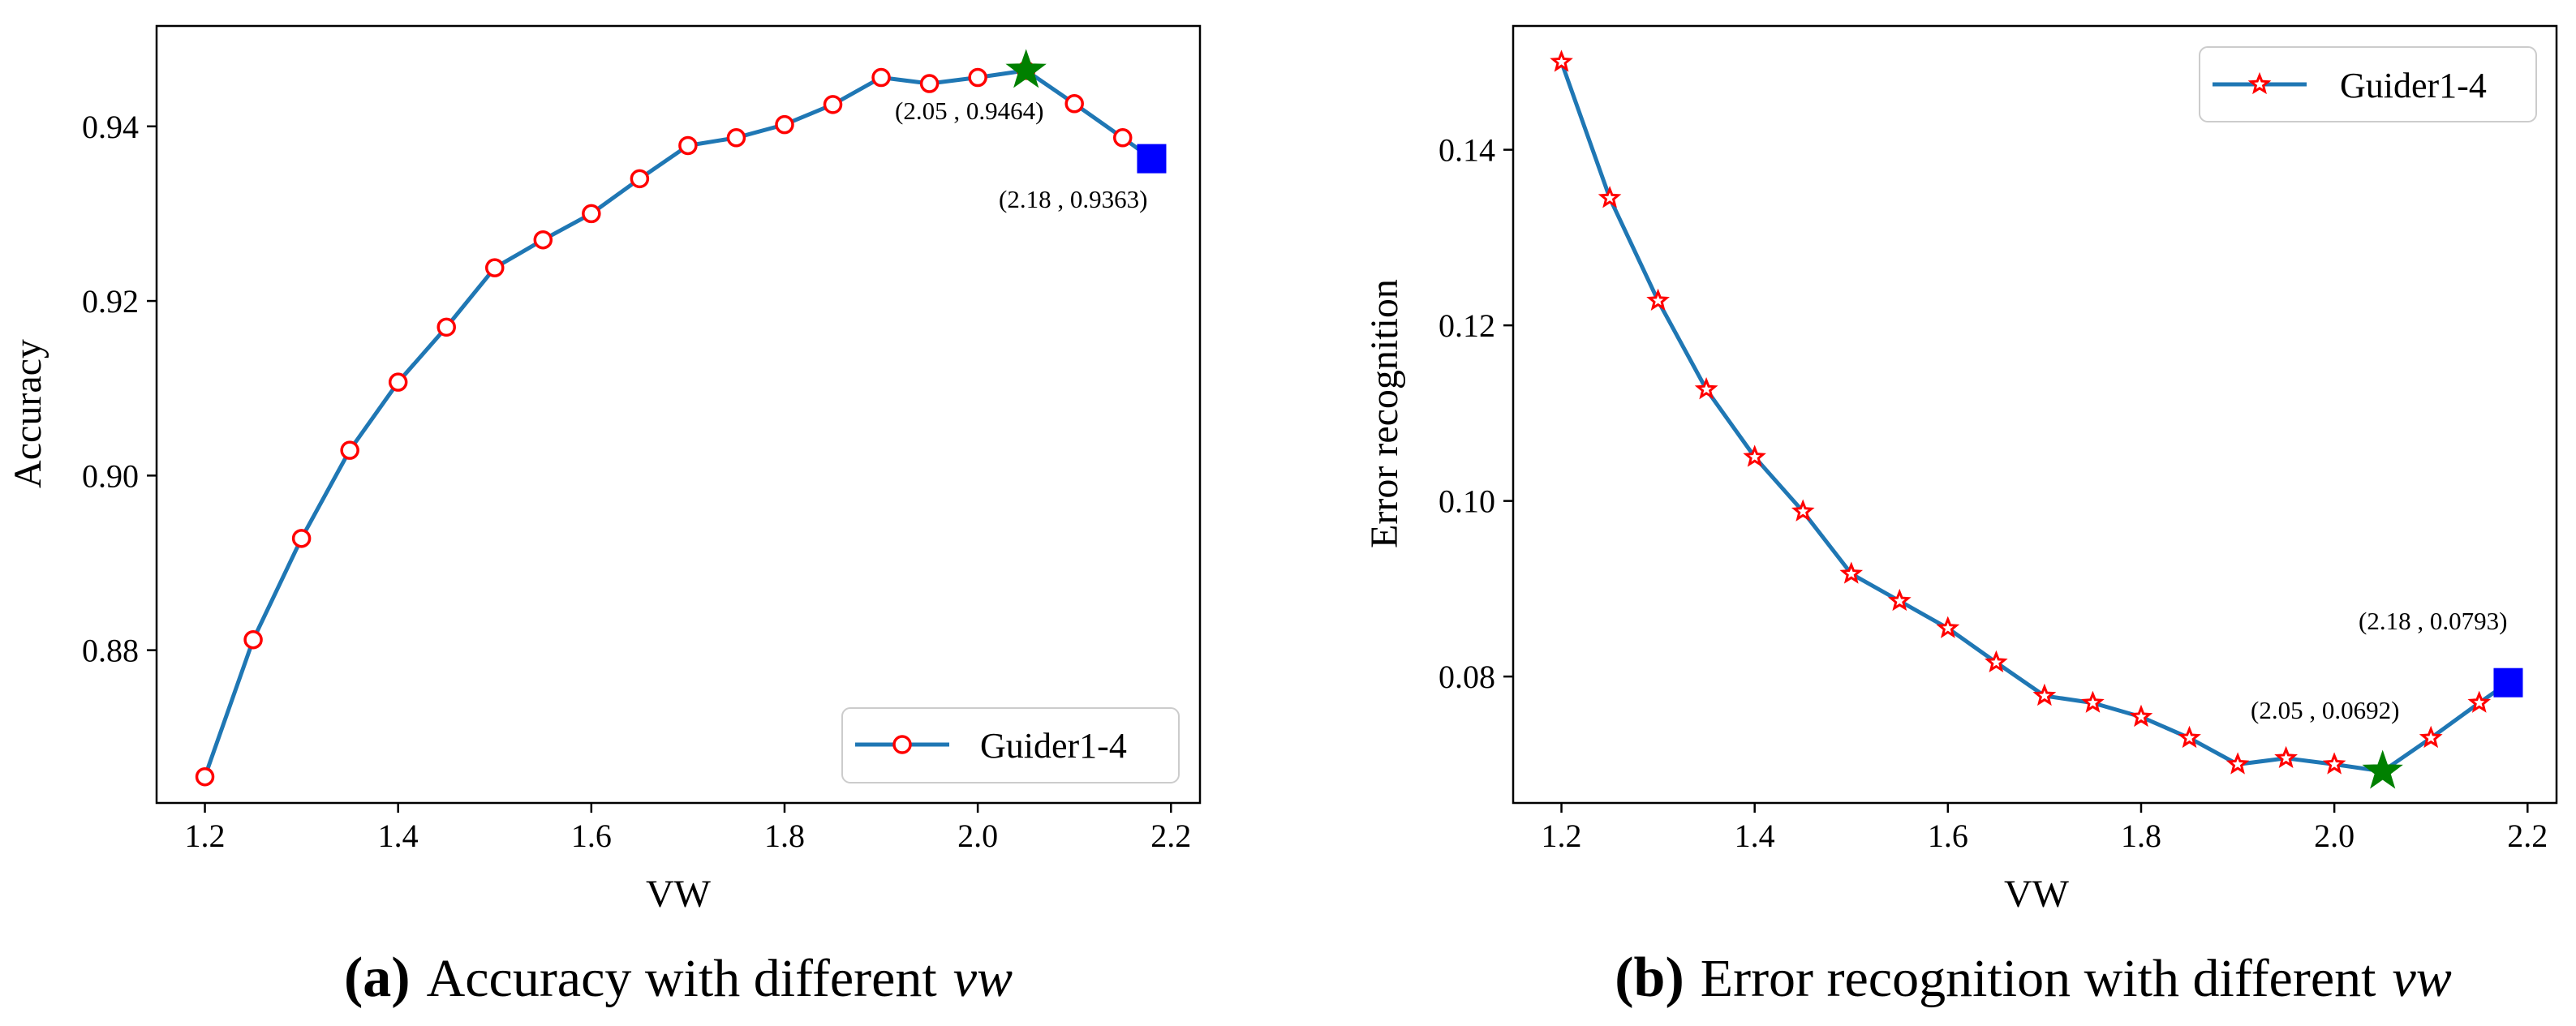 The height and width of the screenshot is (1026, 2576). I want to click on y-axis-title: Accuracy, so click(27, 413).